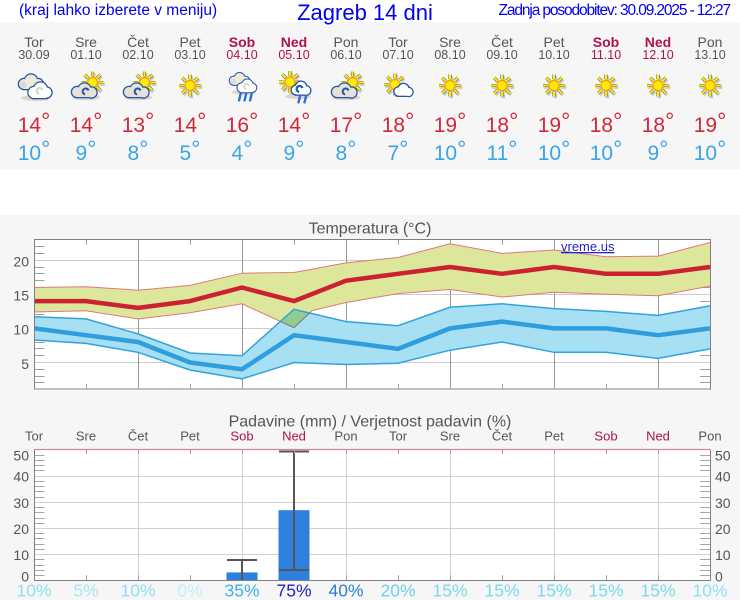 Image resolution: width=740 pixels, height=600 pixels. Describe the element at coordinates (293, 590) in the screenshot. I see `svg-text: 75%` at that location.